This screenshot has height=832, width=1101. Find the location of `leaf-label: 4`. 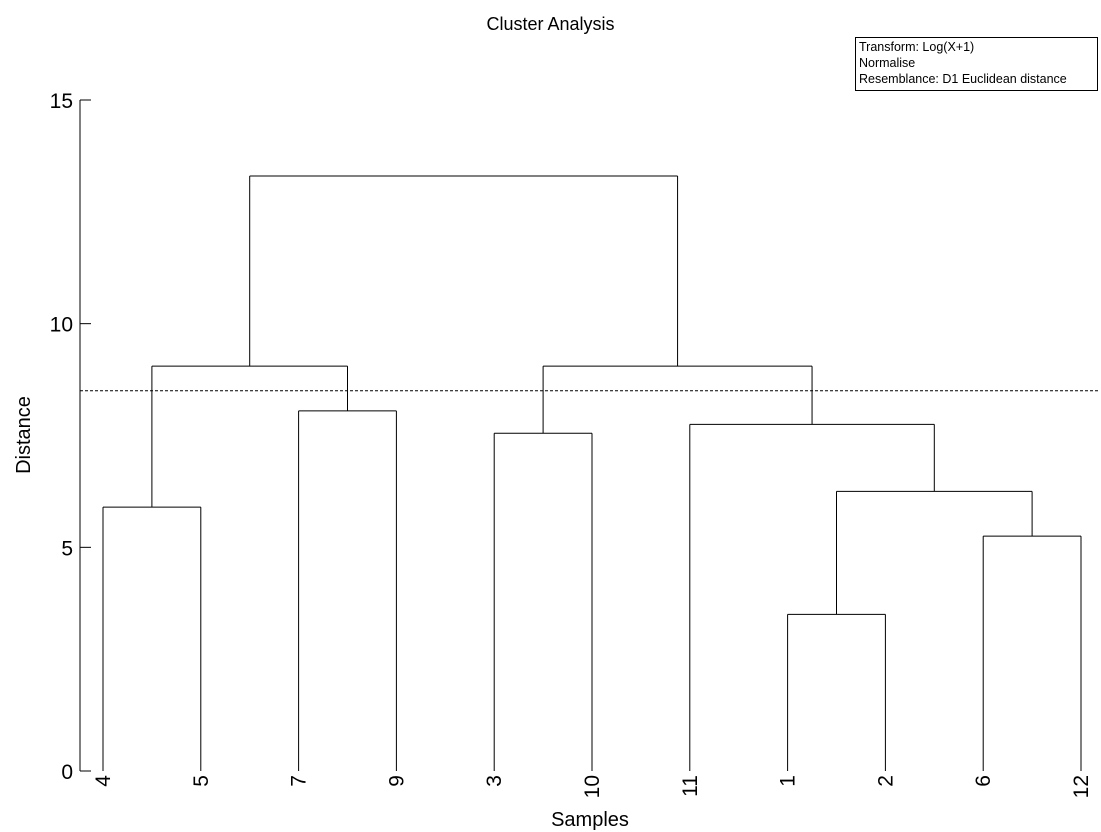

leaf-label: 4 is located at coordinates (103, 781).